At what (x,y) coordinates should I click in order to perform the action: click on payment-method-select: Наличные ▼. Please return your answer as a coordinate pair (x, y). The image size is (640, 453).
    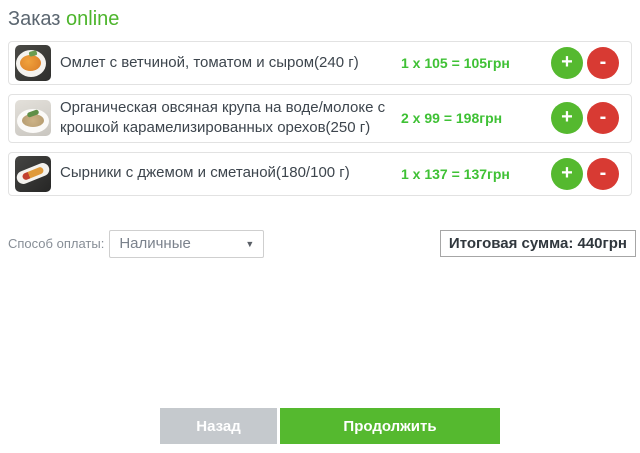
    Looking at the image, I should click on (187, 243).